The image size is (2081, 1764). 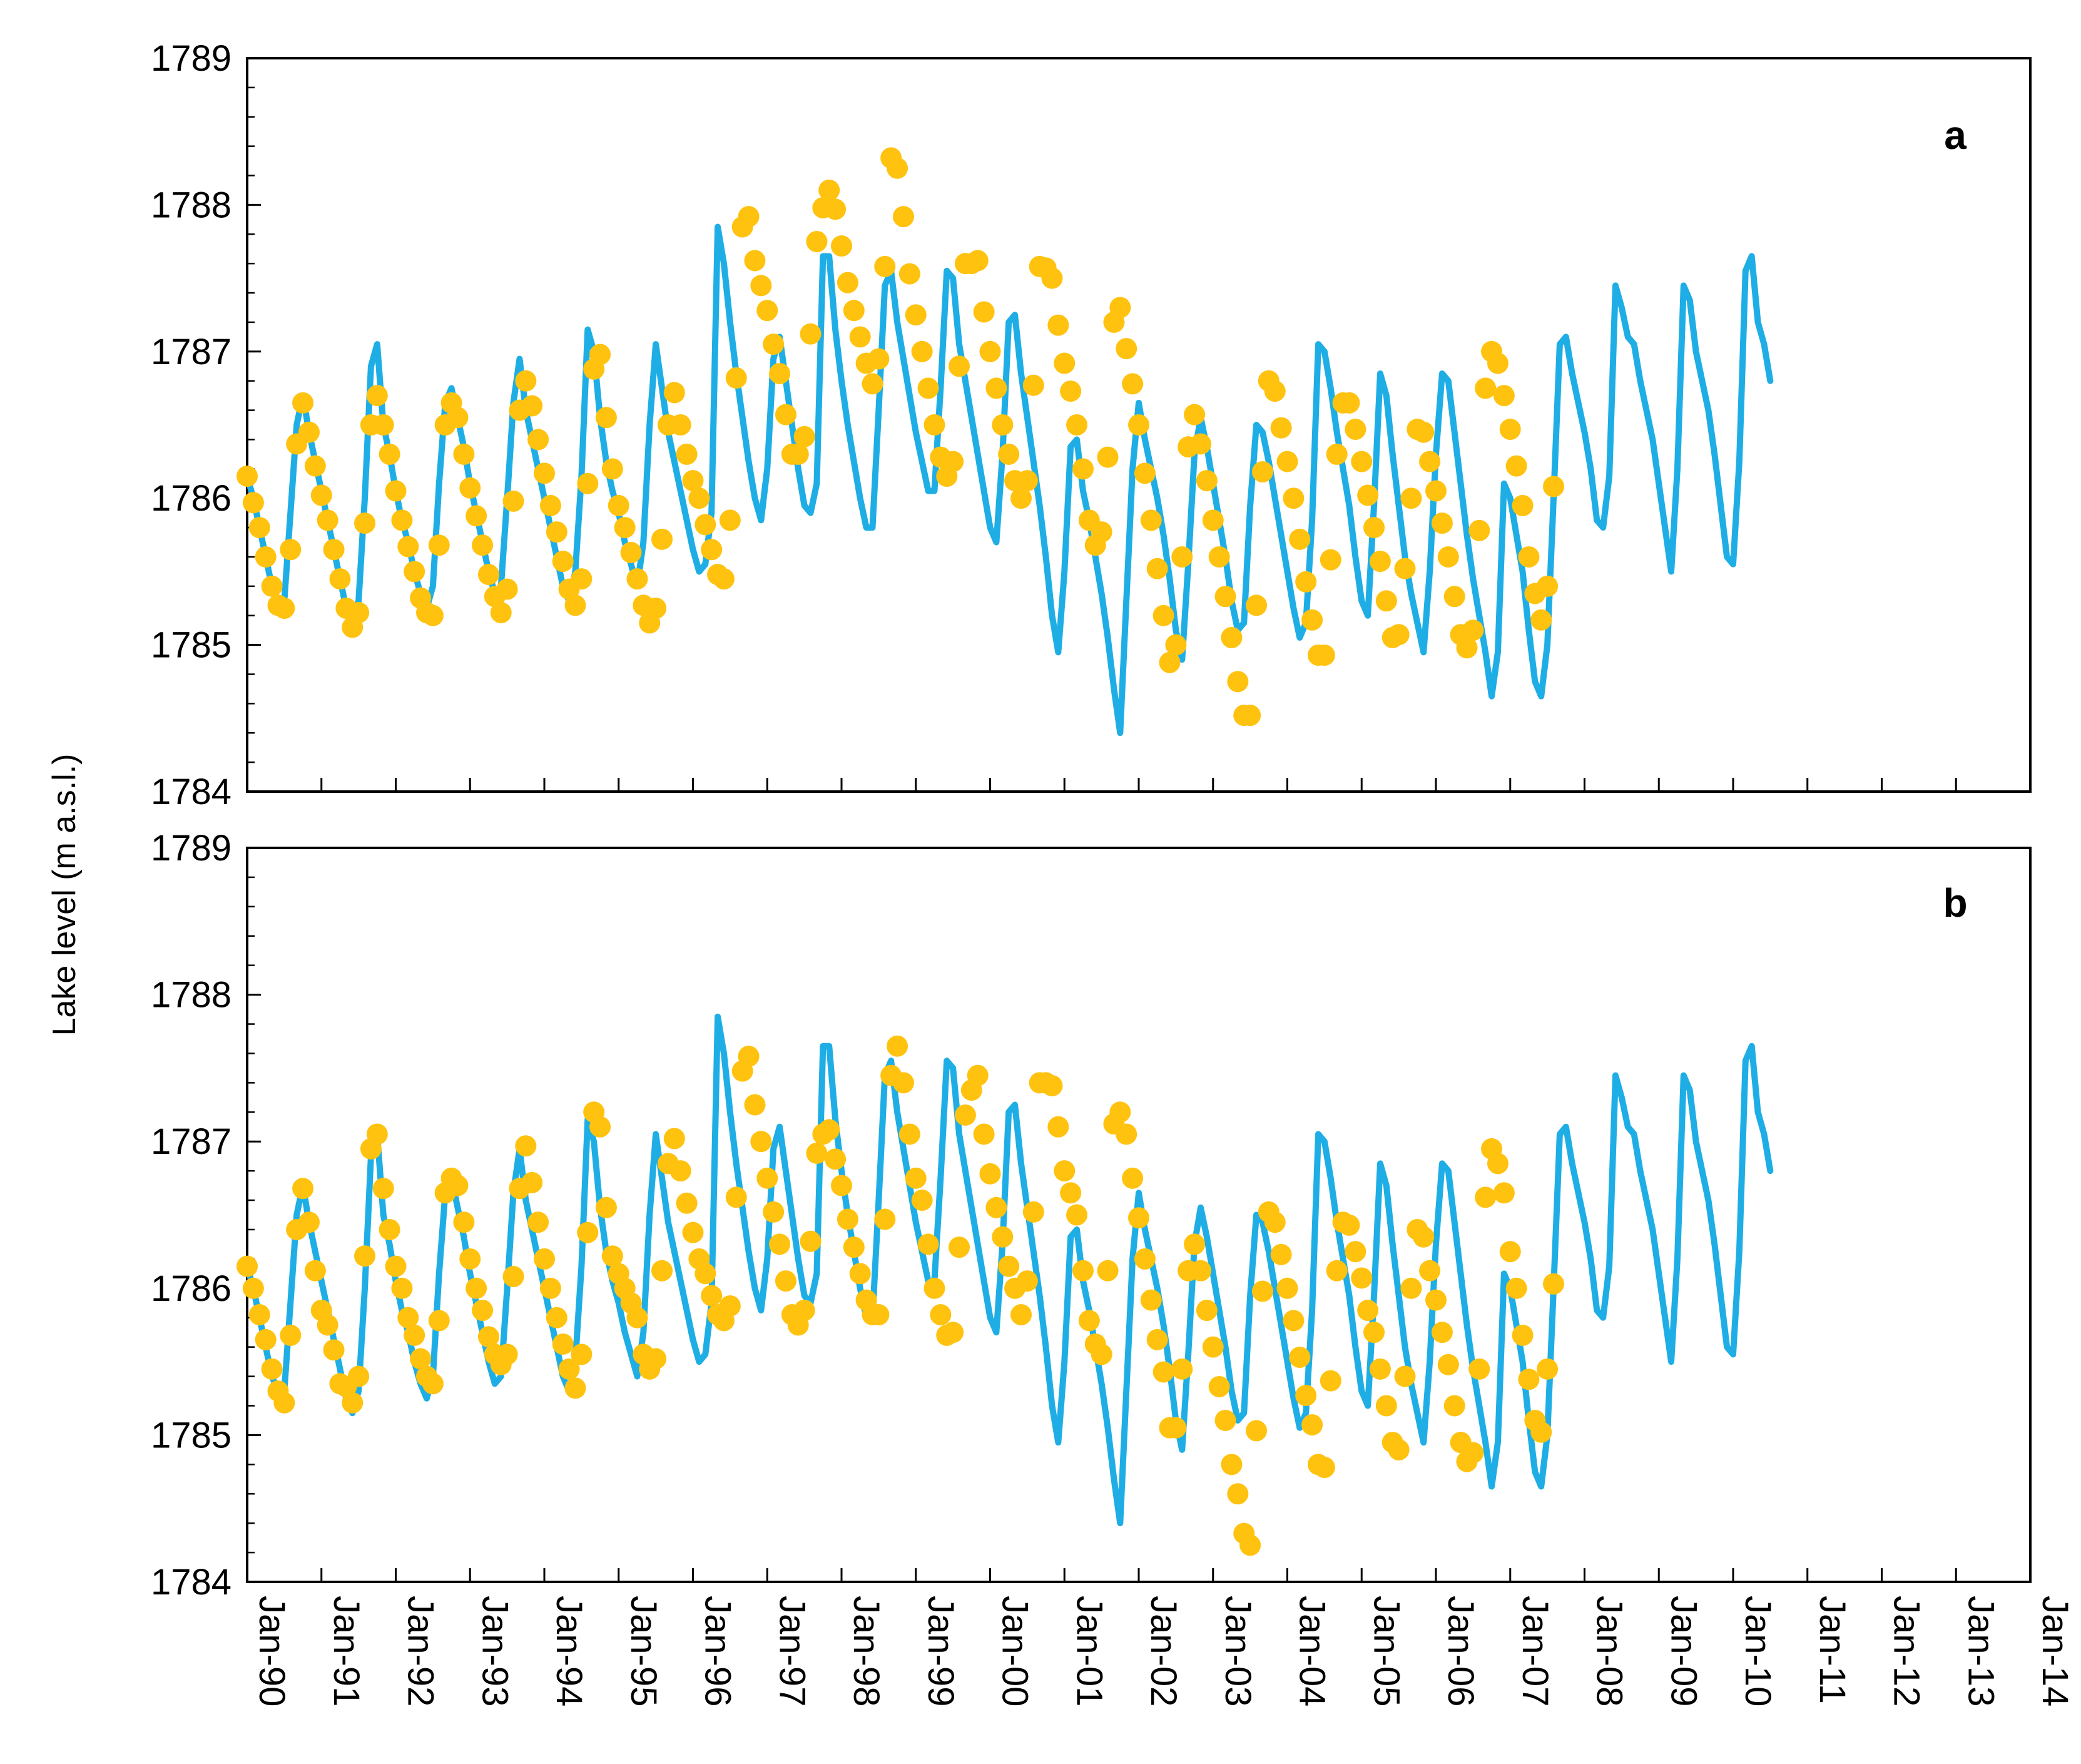 What do you see at coordinates (192, 352) in the screenshot?
I see `y-tick-label: 1787` at bounding box center [192, 352].